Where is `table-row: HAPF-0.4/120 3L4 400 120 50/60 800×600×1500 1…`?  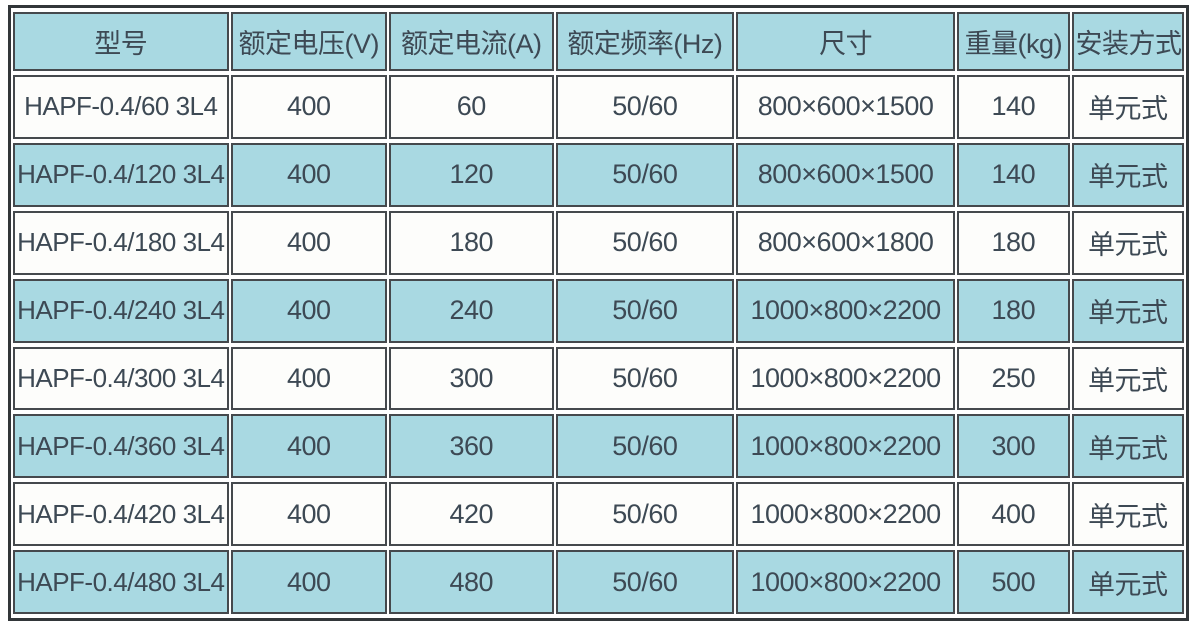 table-row: HAPF-0.4/120 3L4 400 120 50/60 800×600×1500 1… is located at coordinates (598, 174).